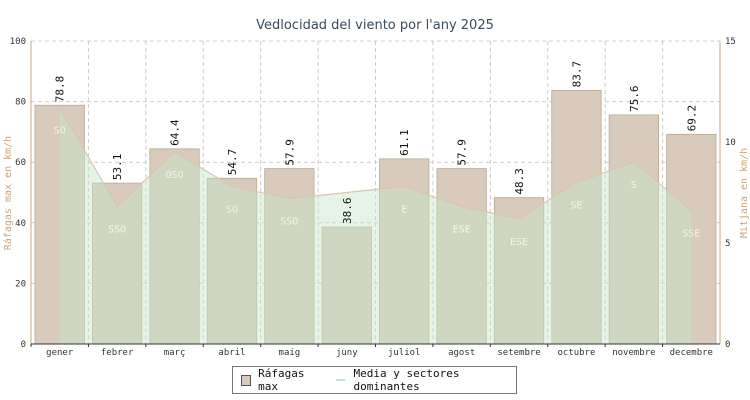 This screenshot has width=750, height=400. What do you see at coordinates (404, 142) in the screenshot?
I see `data-label: 61.1` at bounding box center [404, 142].